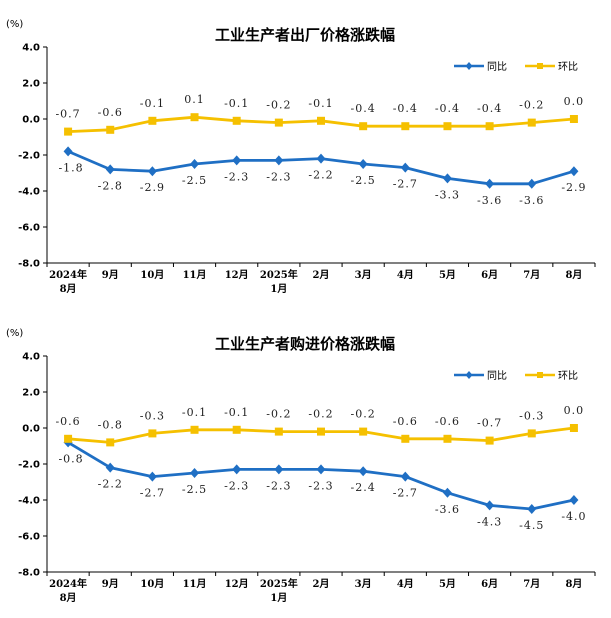 This screenshot has width=611, height=618. I want to click on data-label-mom: -0.6, so click(110, 112).